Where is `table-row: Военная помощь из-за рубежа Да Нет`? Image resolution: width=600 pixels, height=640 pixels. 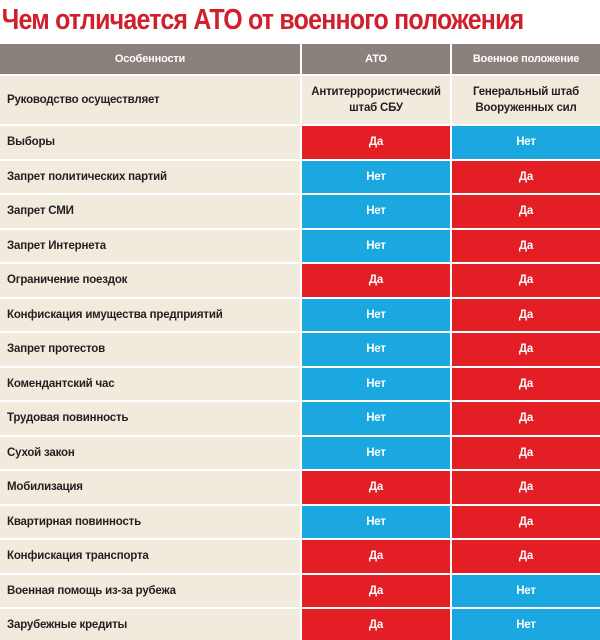 table-row: Военная помощь из-за рубежа Да Нет is located at coordinates (300, 590).